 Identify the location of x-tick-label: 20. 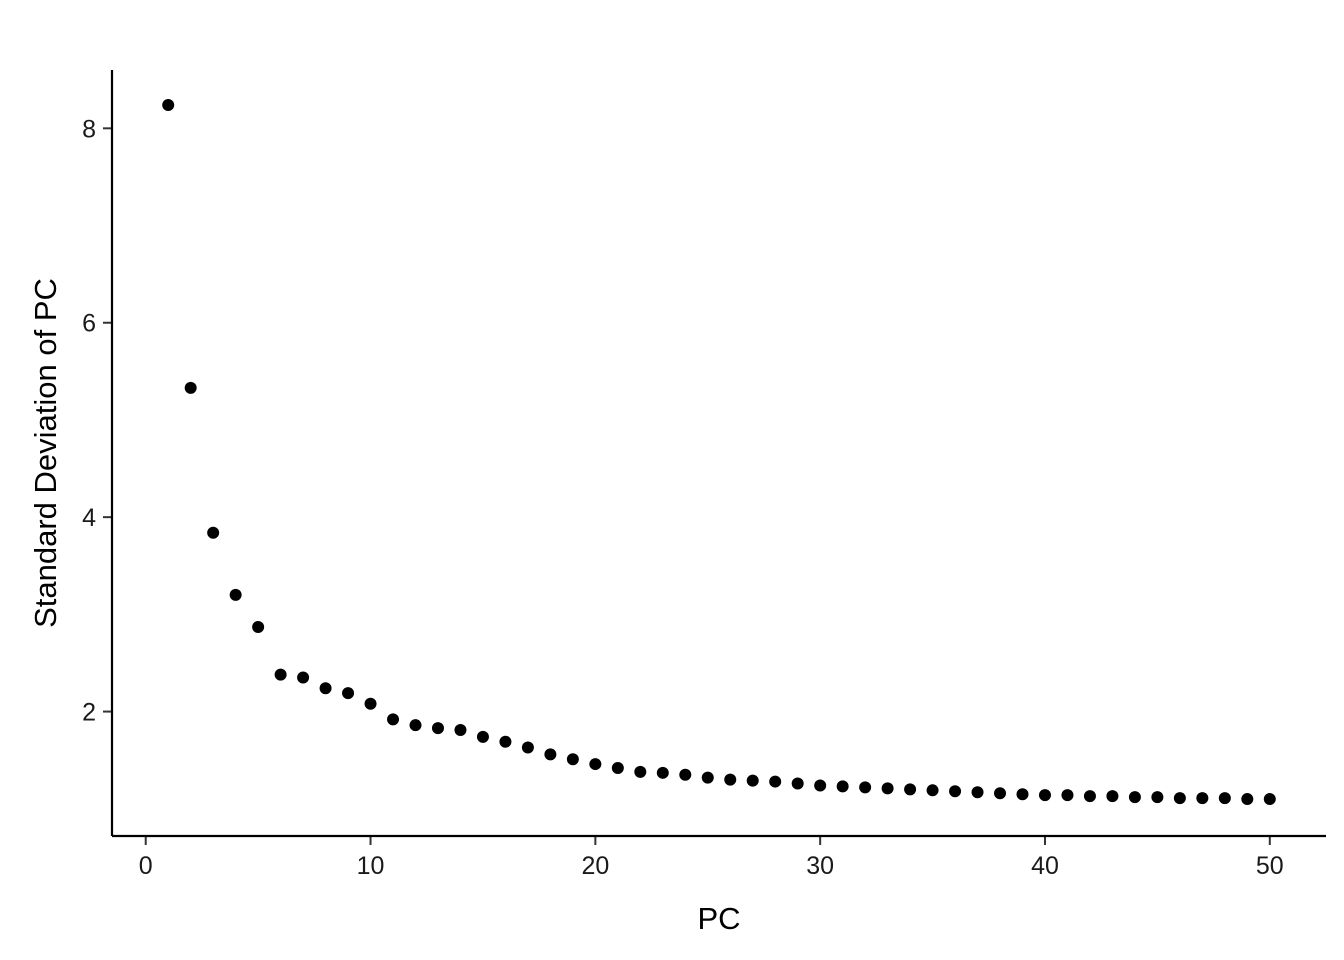
(595, 866).